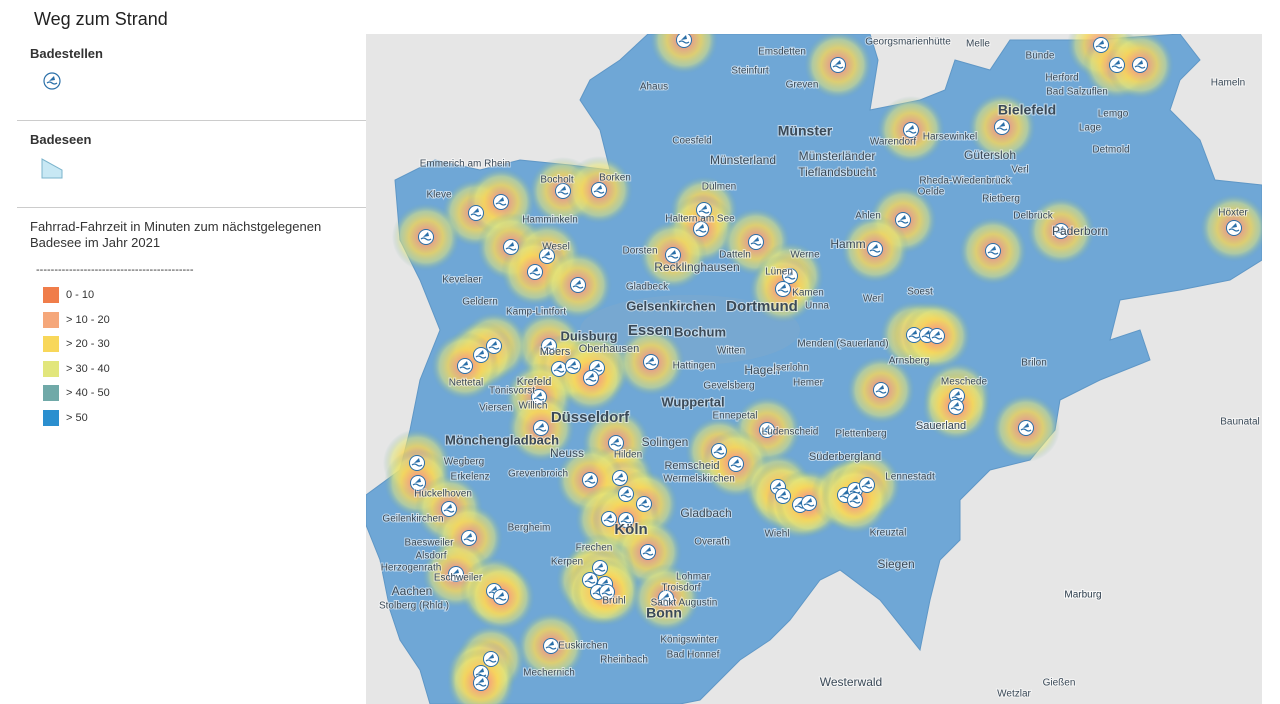 This screenshot has height=704, width=1280. What do you see at coordinates (719, 187) in the screenshot?
I see `place-label: Dülmen` at bounding box center [719, 187].